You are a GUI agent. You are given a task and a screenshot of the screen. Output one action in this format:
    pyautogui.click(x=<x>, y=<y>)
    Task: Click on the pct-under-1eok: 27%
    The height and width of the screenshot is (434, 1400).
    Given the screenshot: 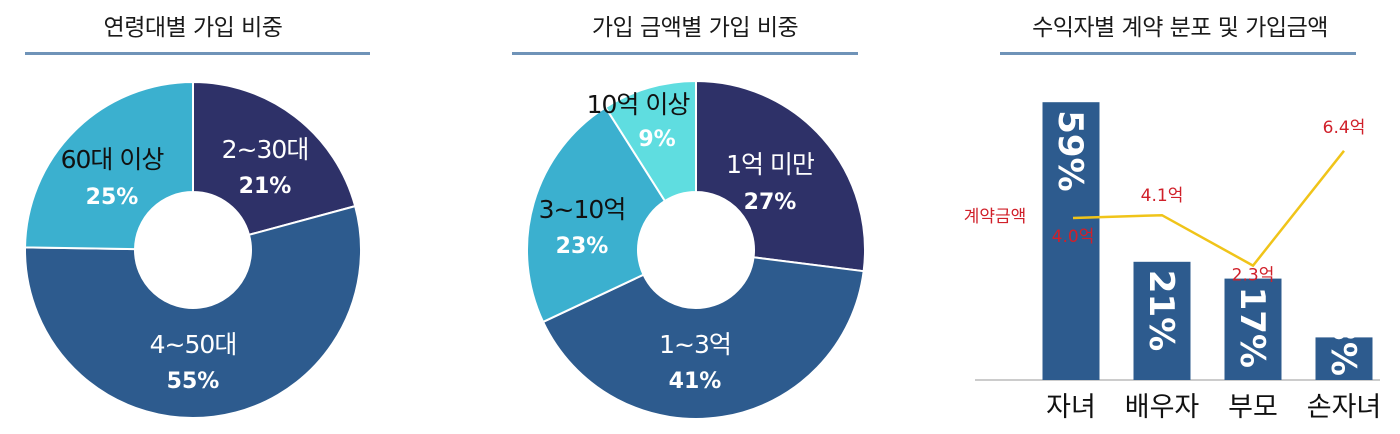 What is the action you would take?
    pyautogui.click(x=770, y=202)
    